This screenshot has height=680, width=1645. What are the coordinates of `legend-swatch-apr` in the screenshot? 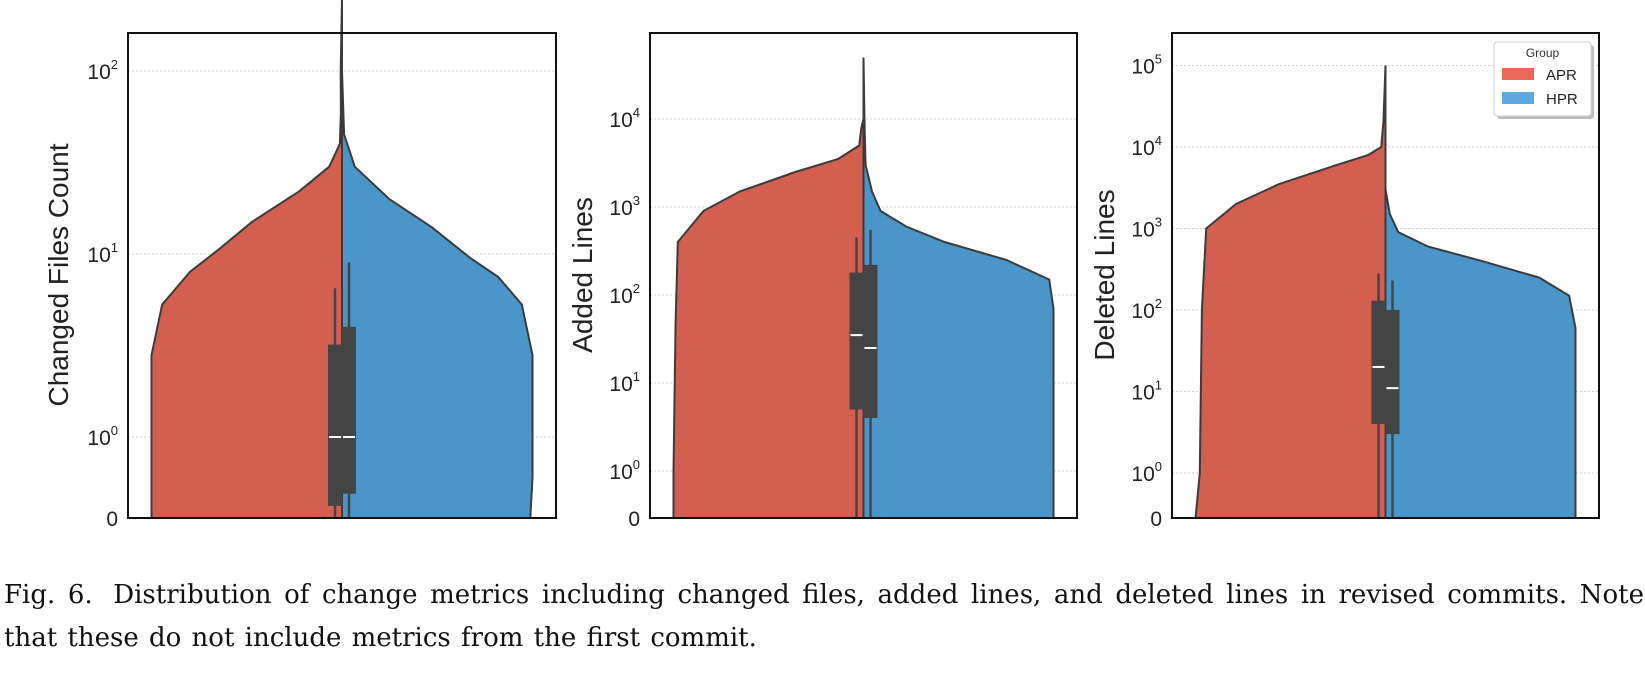 It's located at (1518, 74).